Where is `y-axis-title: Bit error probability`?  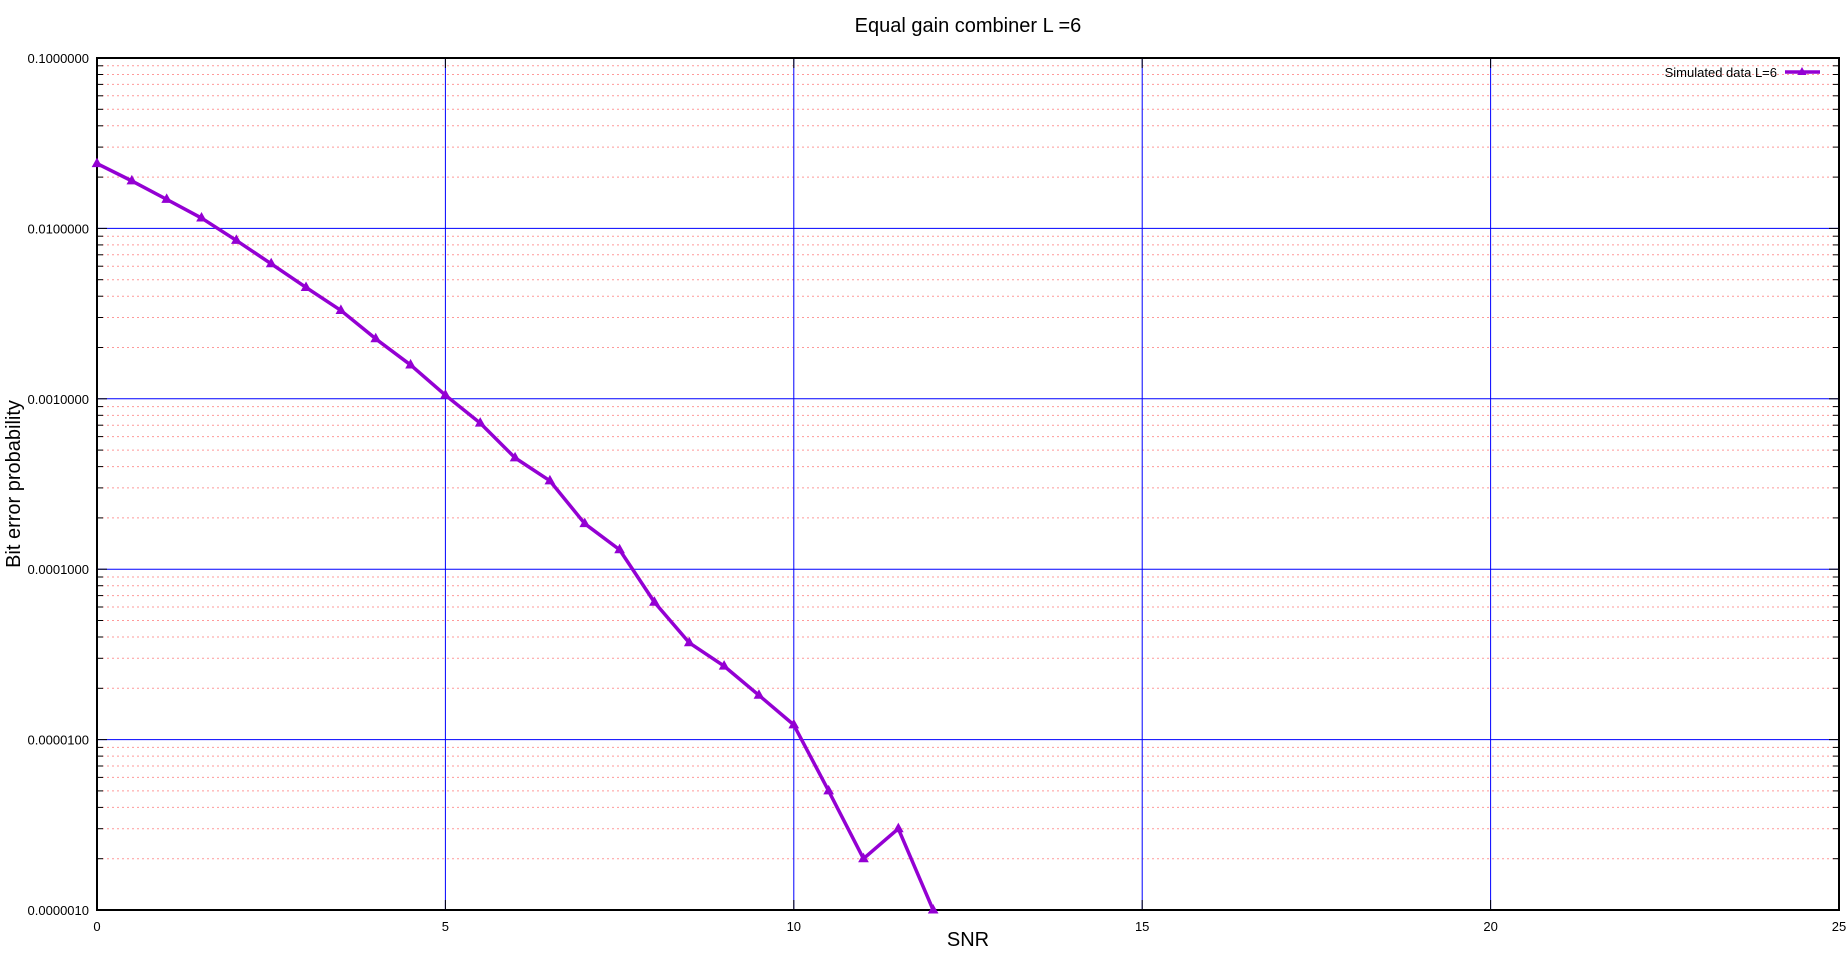
y-axis-title: Bit error probability is located at coordinates (14, 484).